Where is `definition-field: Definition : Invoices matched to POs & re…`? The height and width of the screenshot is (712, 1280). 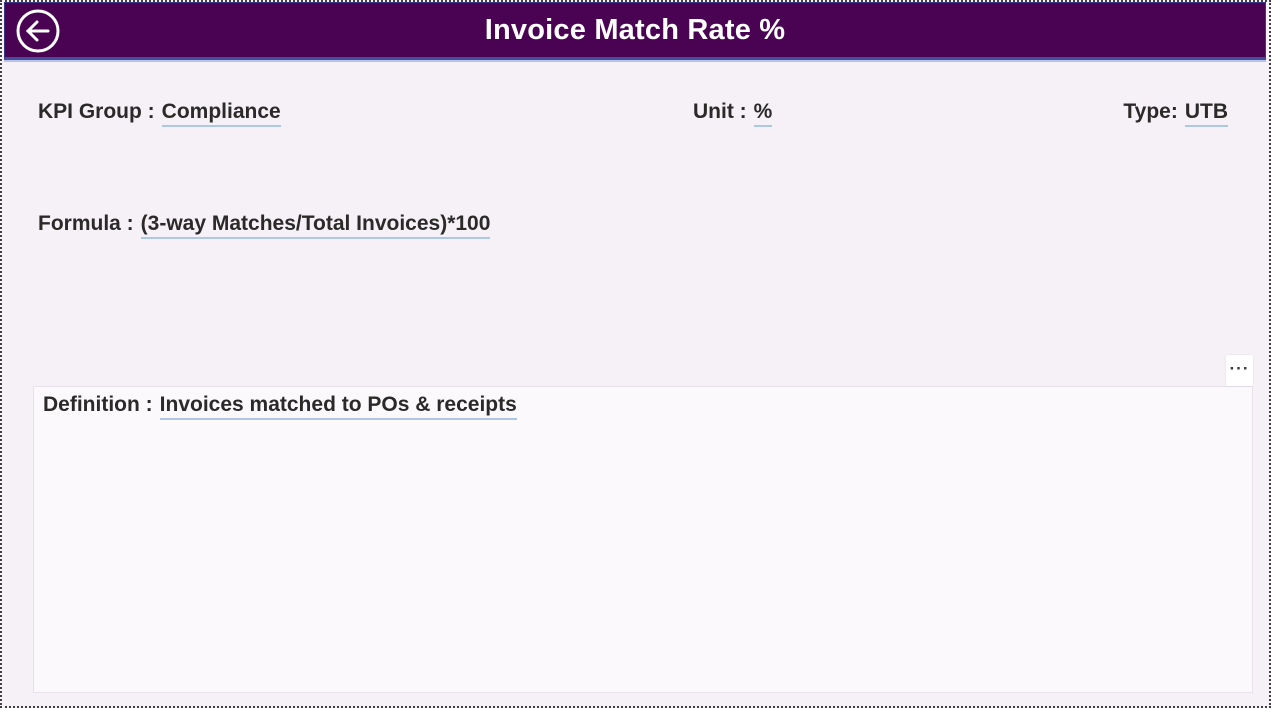
definition-field: Definition : Invoices matched to POs & re… is located at coordinates (643, 406).